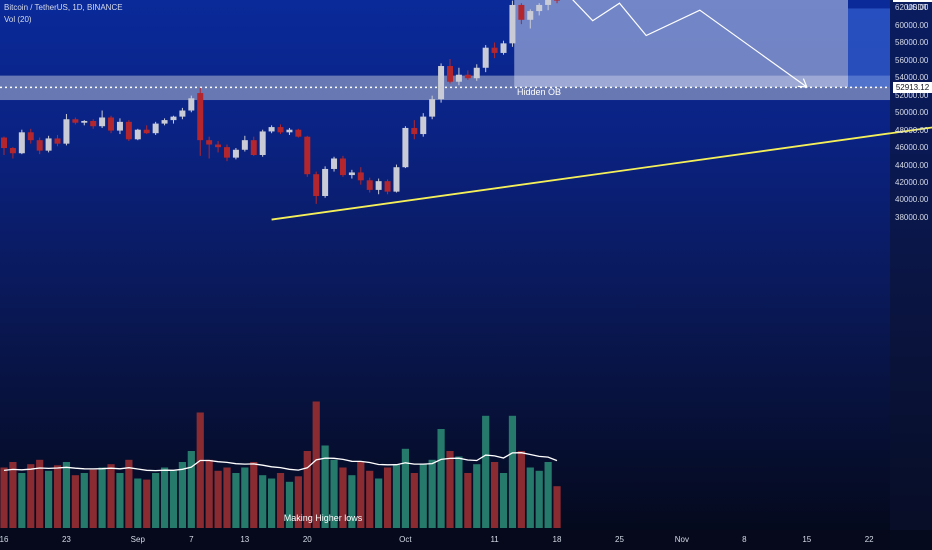 This screenshot has width=932, height=550. Describe the element at coordinates (405, 539) in the screenshot. I see `time-tick-label: Oct` at that location.